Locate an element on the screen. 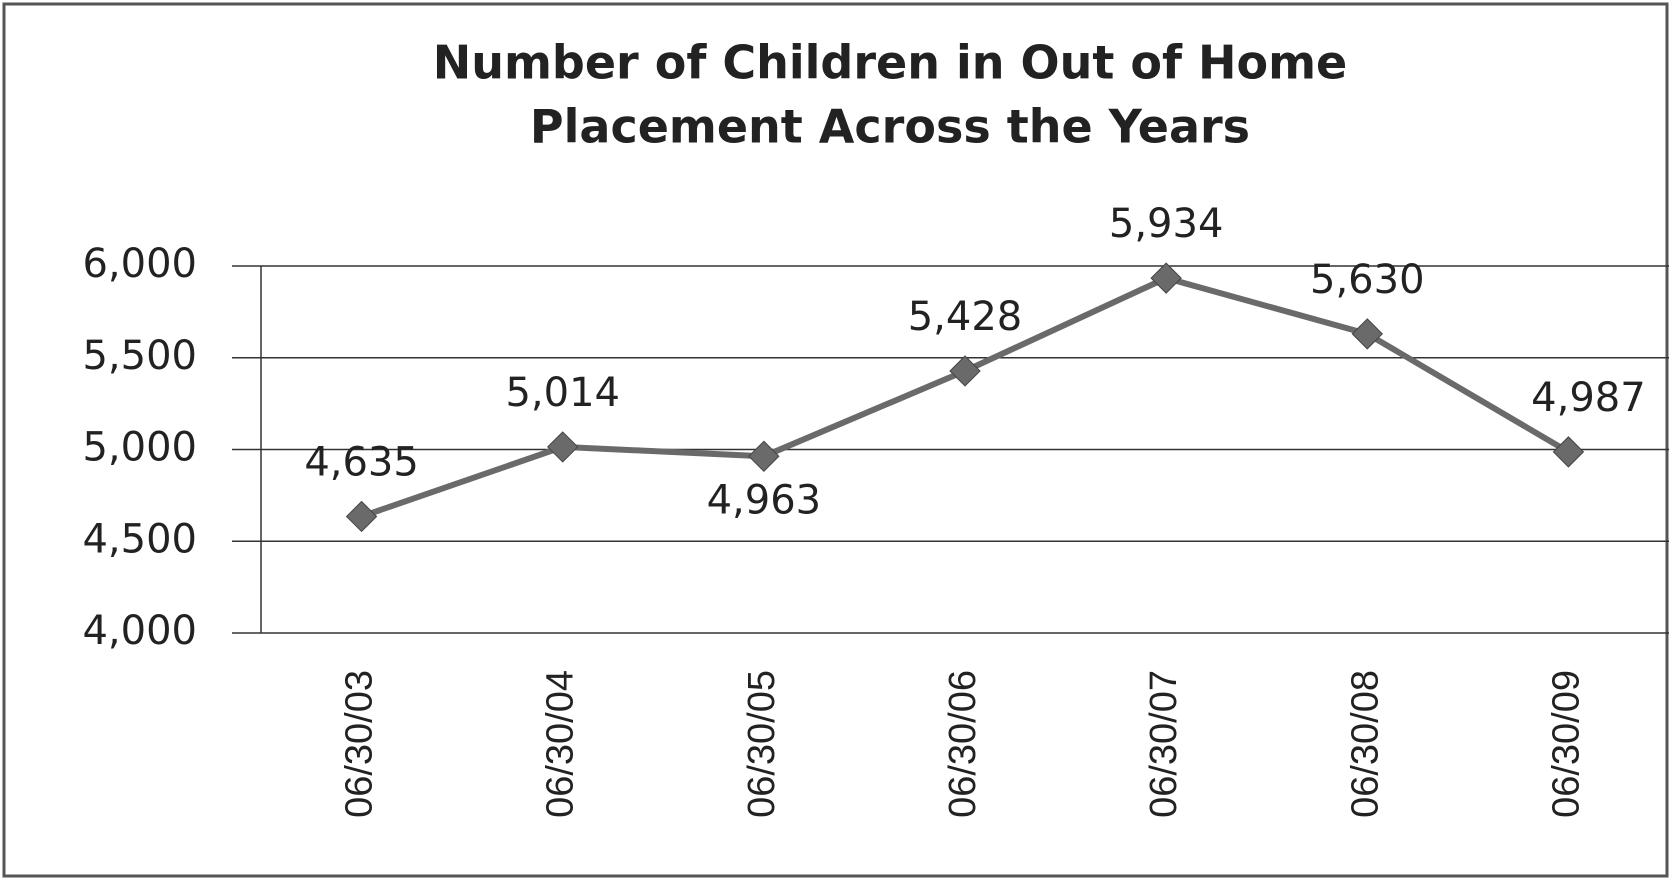 This screenshot has height=882, width=1669. data-label: 4,987 is located at coordinates (1588, 398).